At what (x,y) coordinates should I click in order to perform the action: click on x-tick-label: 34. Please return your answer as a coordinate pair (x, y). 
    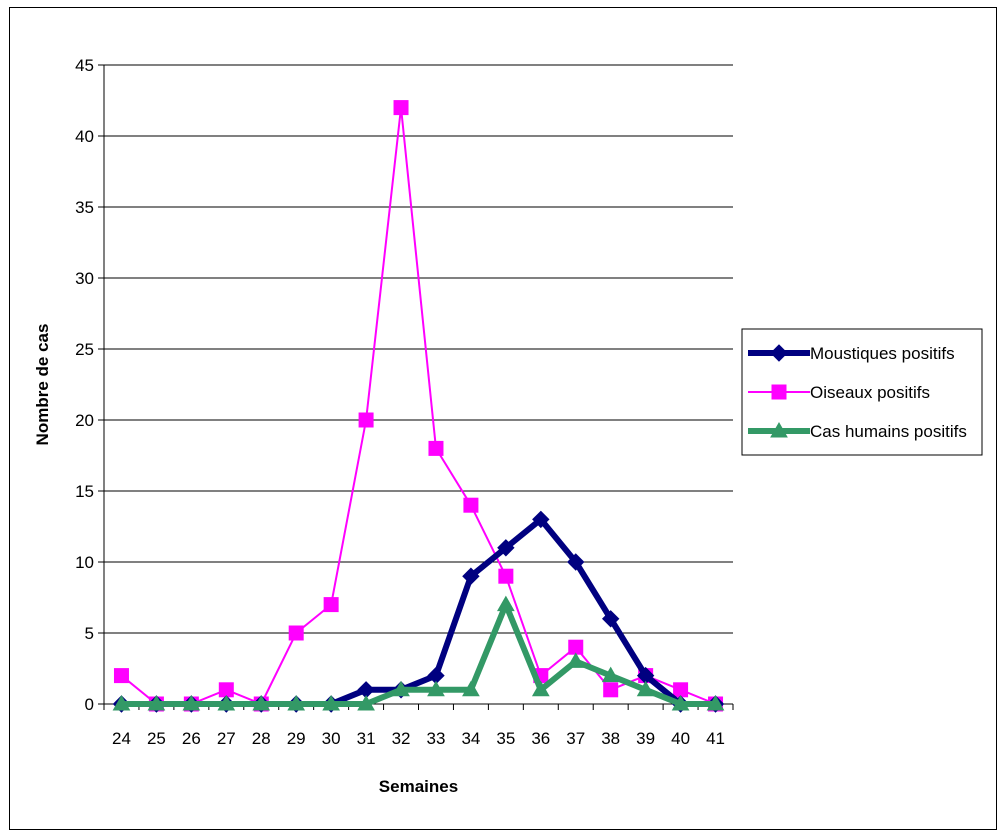
    Looking at the image, I should click on (470, 738).